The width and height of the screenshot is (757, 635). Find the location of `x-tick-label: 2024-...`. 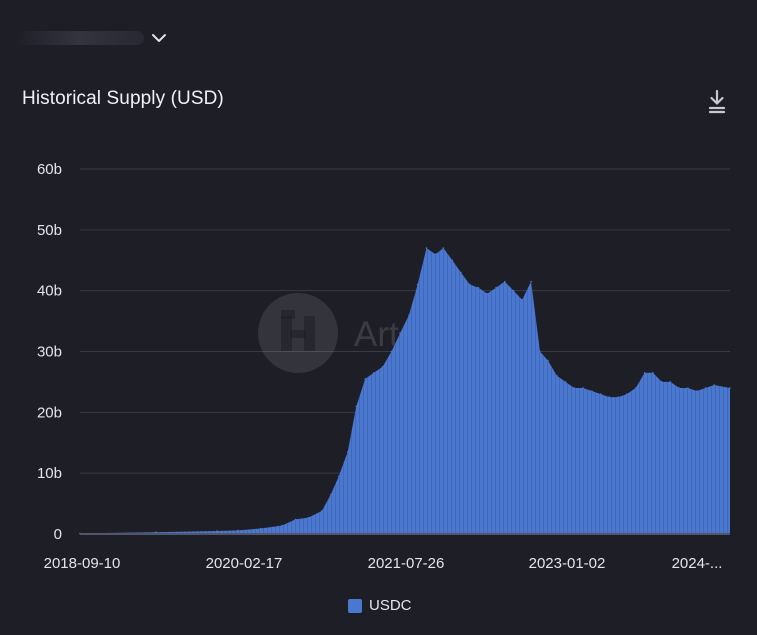

x-tick-label: 2024-... is located at coordinates (697, 563).